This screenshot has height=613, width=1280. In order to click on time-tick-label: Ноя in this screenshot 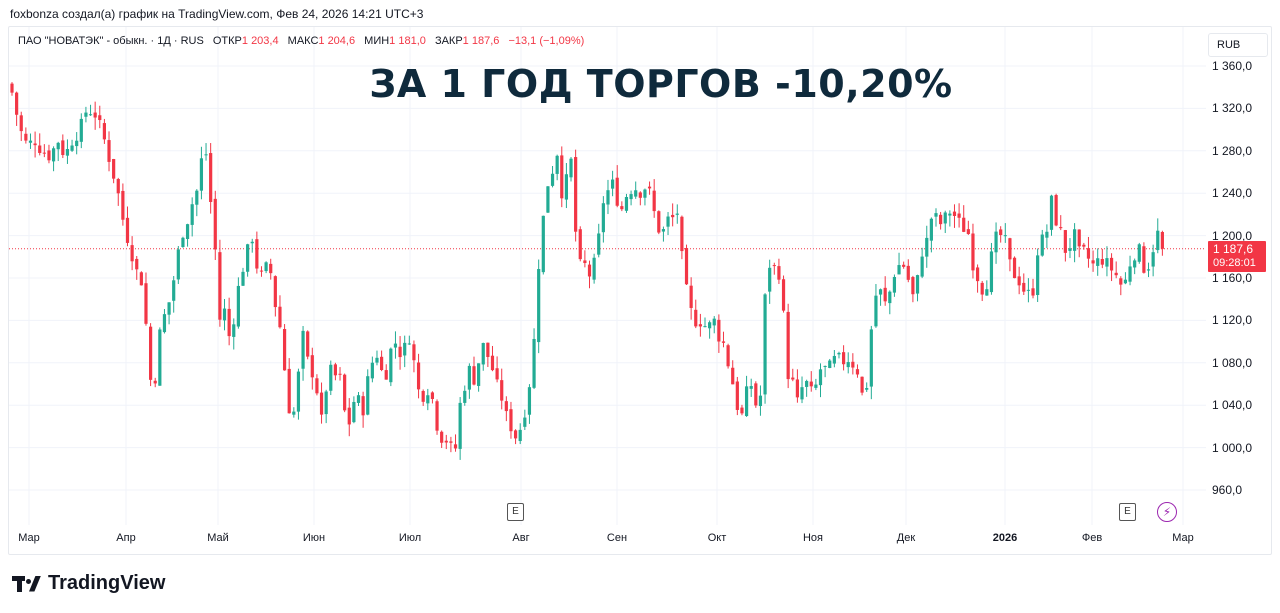, I will do `click(813, 538)`.